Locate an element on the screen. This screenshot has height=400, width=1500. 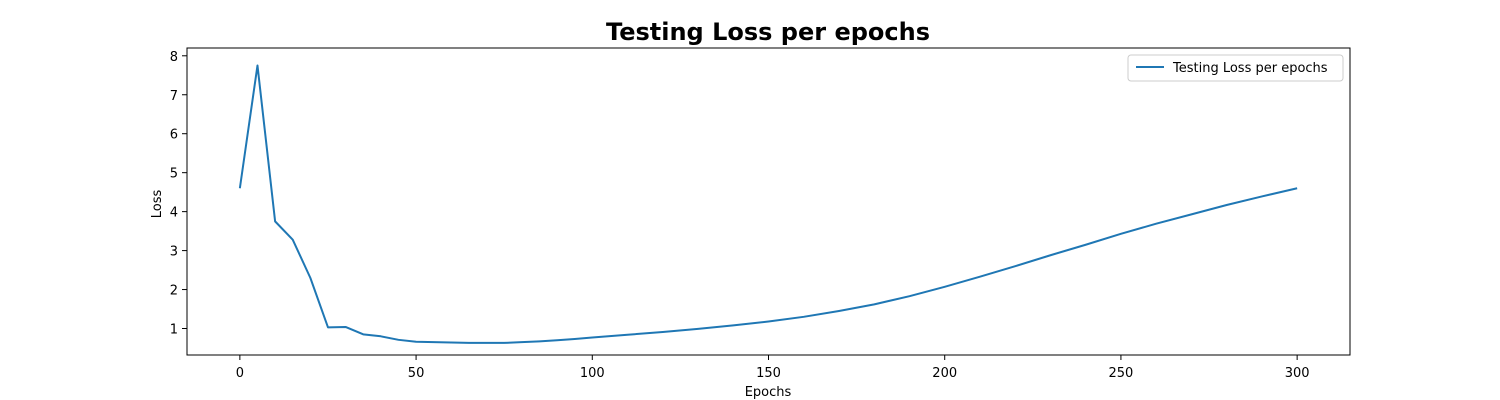
x-axis-label: Epochs is located at coordinates (768, 392).